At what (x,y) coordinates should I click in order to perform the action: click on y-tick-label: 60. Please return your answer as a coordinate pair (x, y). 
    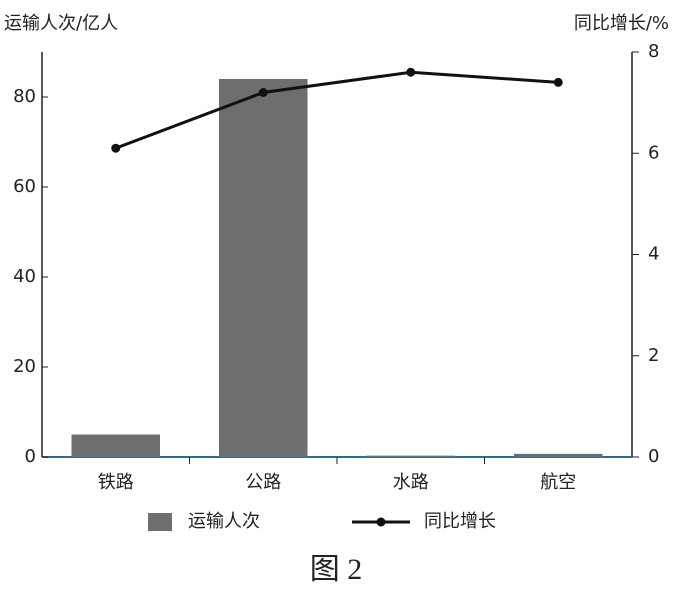
    Looking at the image, I should click on (24, 186).